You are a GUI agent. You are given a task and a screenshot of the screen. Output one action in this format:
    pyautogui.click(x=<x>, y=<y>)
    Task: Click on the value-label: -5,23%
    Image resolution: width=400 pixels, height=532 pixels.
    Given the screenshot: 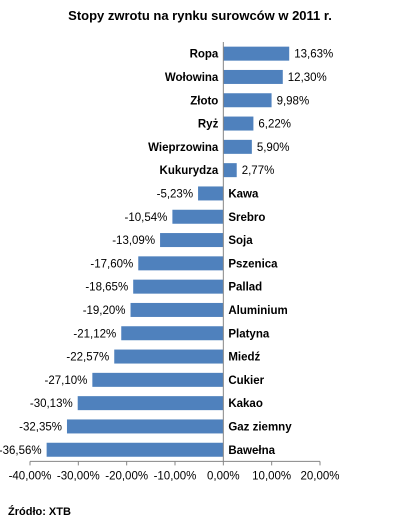 What is the action you would take?
    pyautogui.click(x=175, y=194)
    